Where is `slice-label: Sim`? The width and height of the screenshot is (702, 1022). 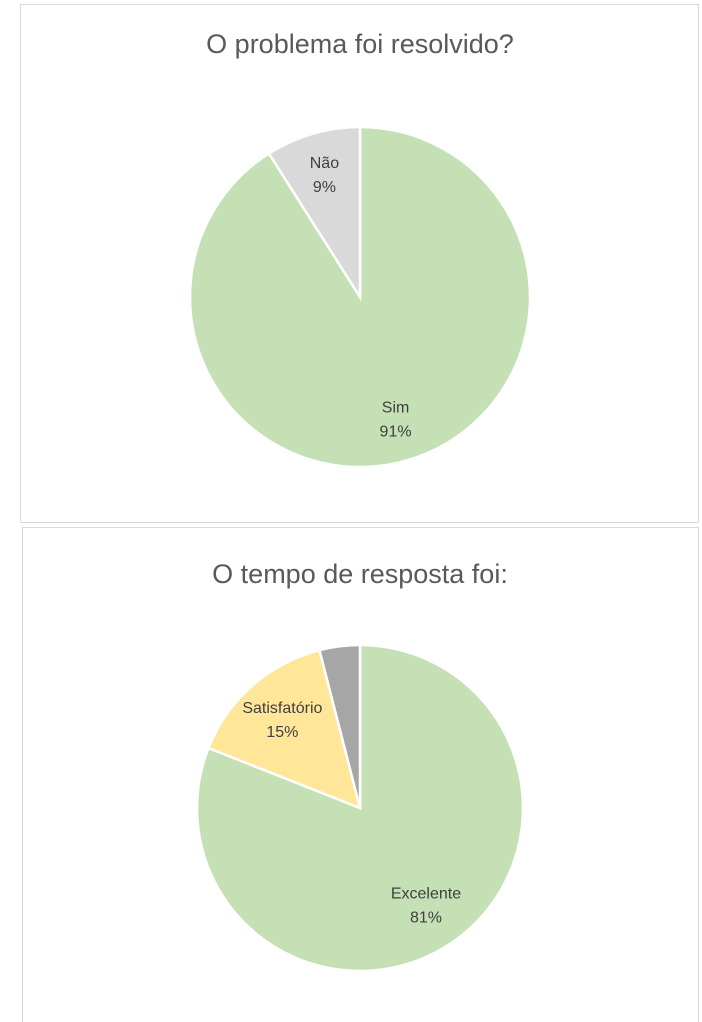 slice-label: Sim is located at coordinates (396, 408).